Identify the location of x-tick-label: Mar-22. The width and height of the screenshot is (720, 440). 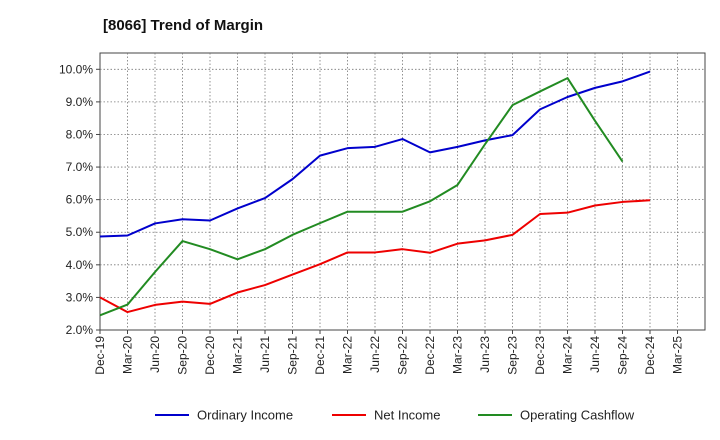
(348, 355).